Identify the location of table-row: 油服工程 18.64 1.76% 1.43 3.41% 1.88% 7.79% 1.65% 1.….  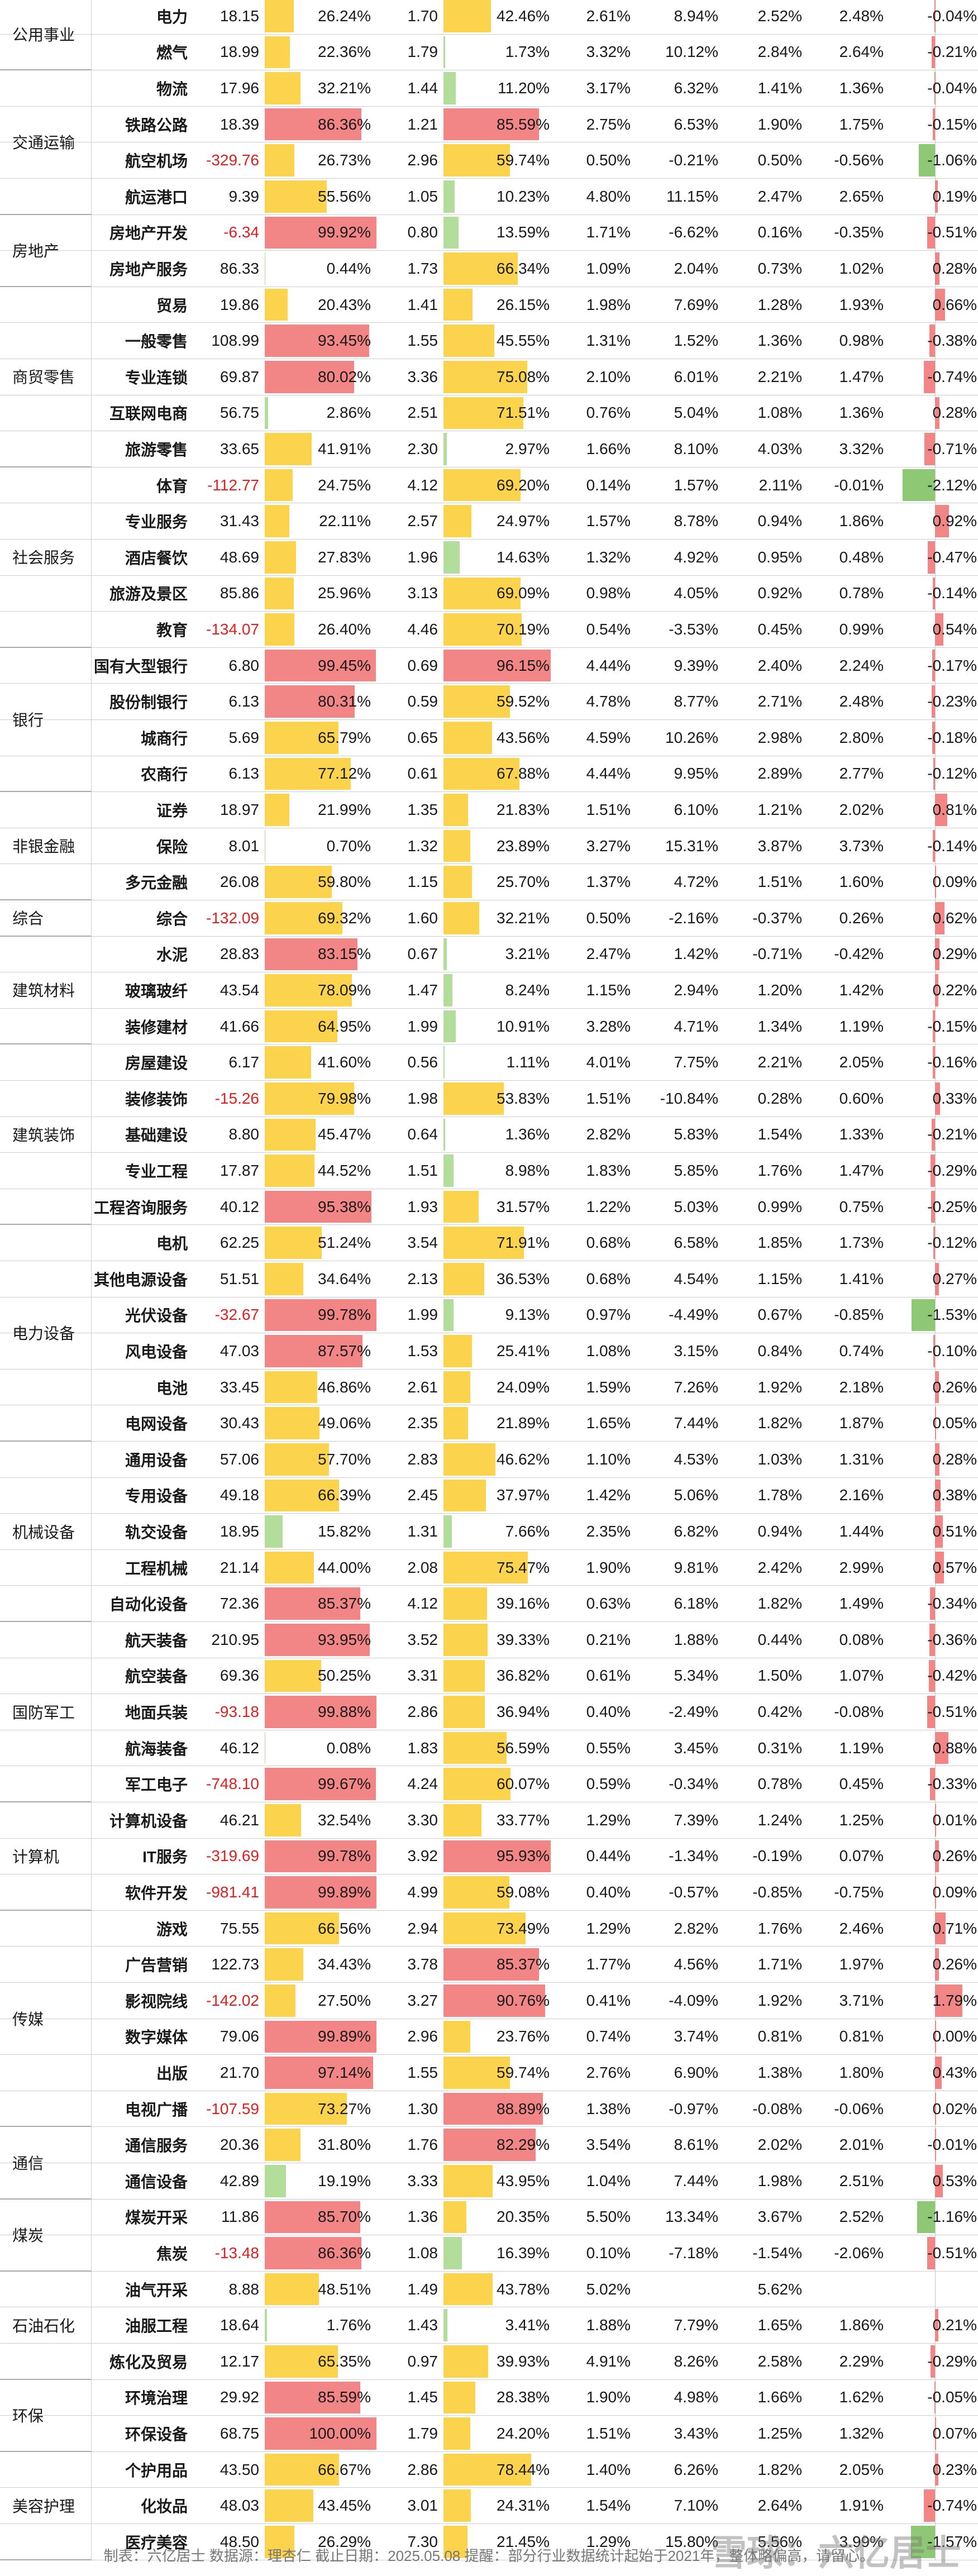
(489, 2326).